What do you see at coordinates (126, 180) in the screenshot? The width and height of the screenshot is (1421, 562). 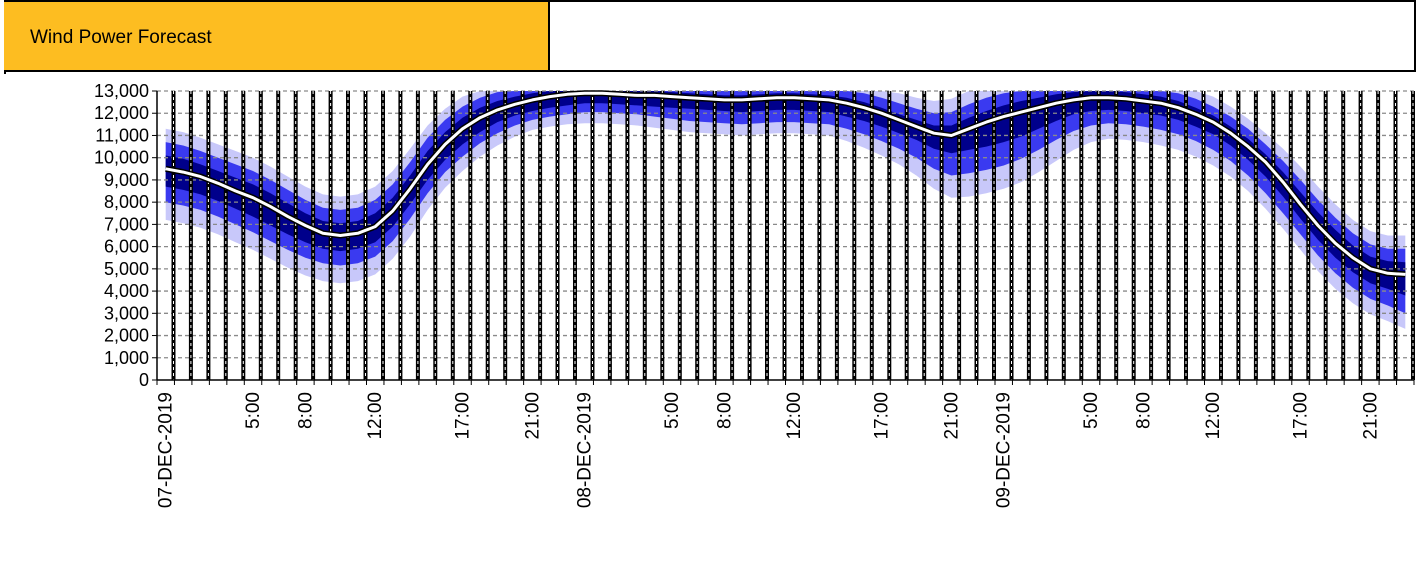 I see `y-tick-label: 9,000` at bounding box center [126, 180].